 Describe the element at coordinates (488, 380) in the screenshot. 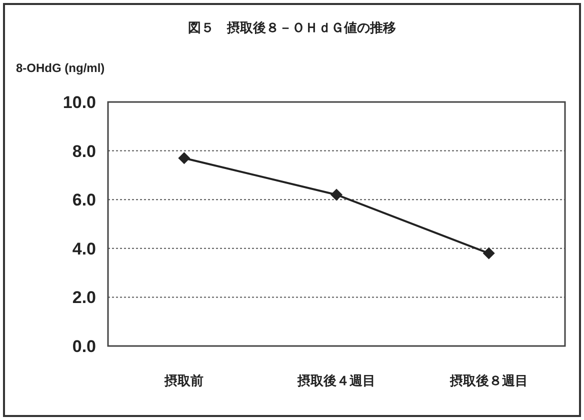

I see `x-tick-label: 摂取後８週目` at that location.